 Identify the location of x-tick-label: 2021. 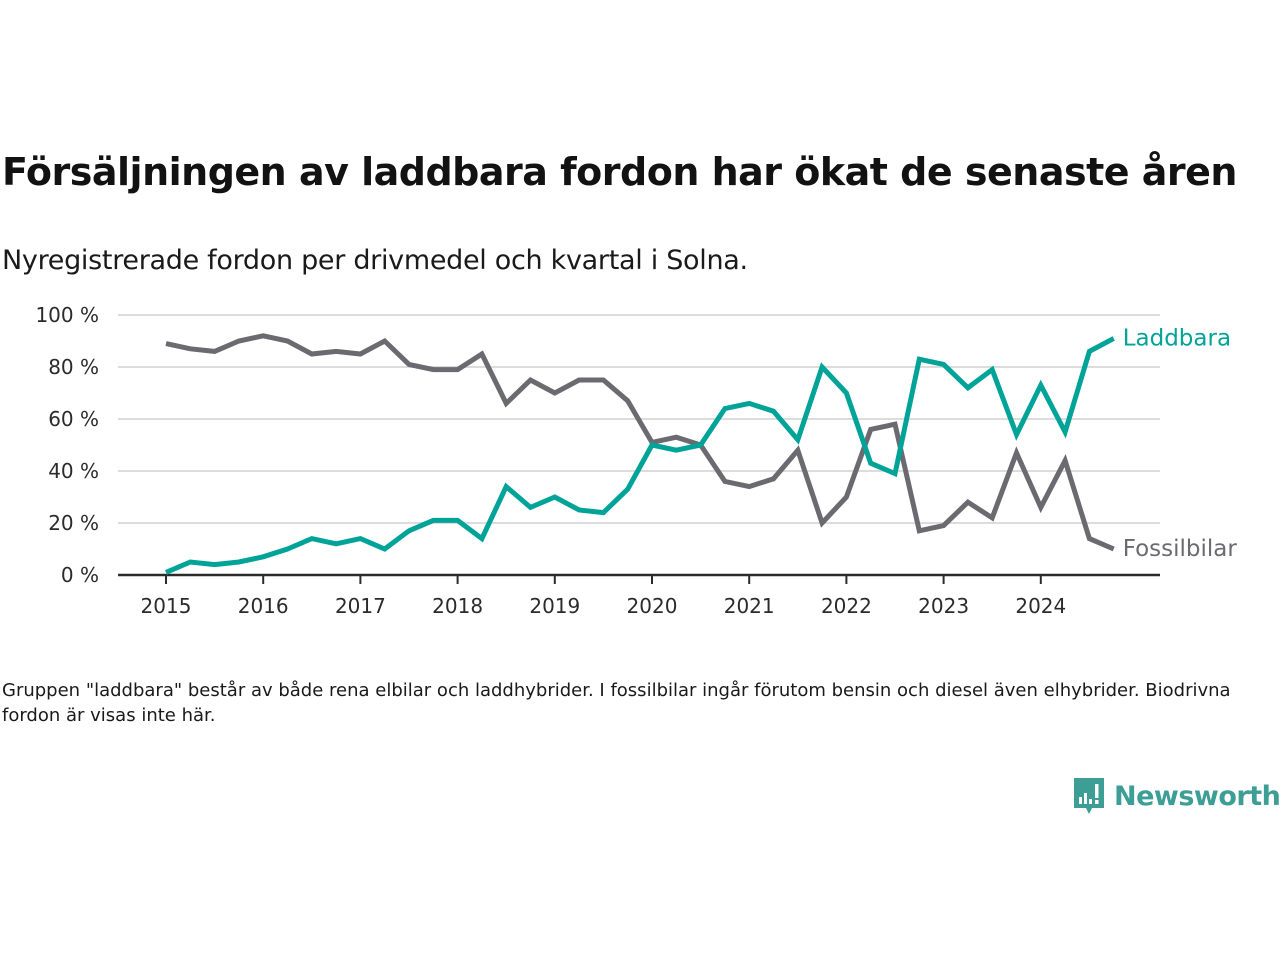
(749, 606).